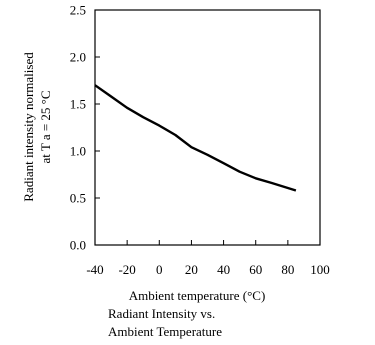 The height and width of the screenshot is (345, 375). Describe the element at coordinates (126, 269) in the screenshot. I see `x-tick-label: -20` at that location.